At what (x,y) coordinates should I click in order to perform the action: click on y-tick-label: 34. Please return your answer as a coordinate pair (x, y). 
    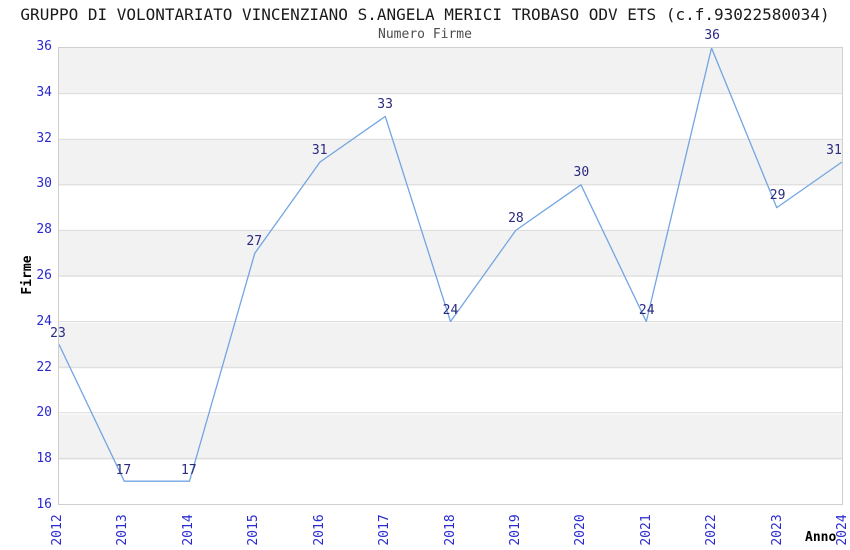
    Looking at the image, I should click on (44, 92).